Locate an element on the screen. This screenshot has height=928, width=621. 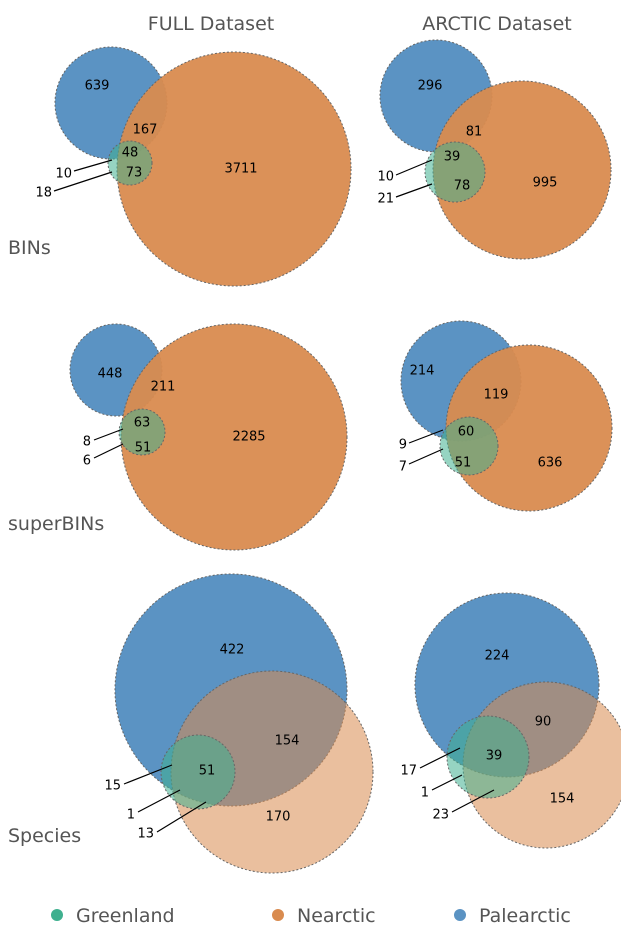
count-nearctic-only: 3711 is located at coordinates (240, 169).